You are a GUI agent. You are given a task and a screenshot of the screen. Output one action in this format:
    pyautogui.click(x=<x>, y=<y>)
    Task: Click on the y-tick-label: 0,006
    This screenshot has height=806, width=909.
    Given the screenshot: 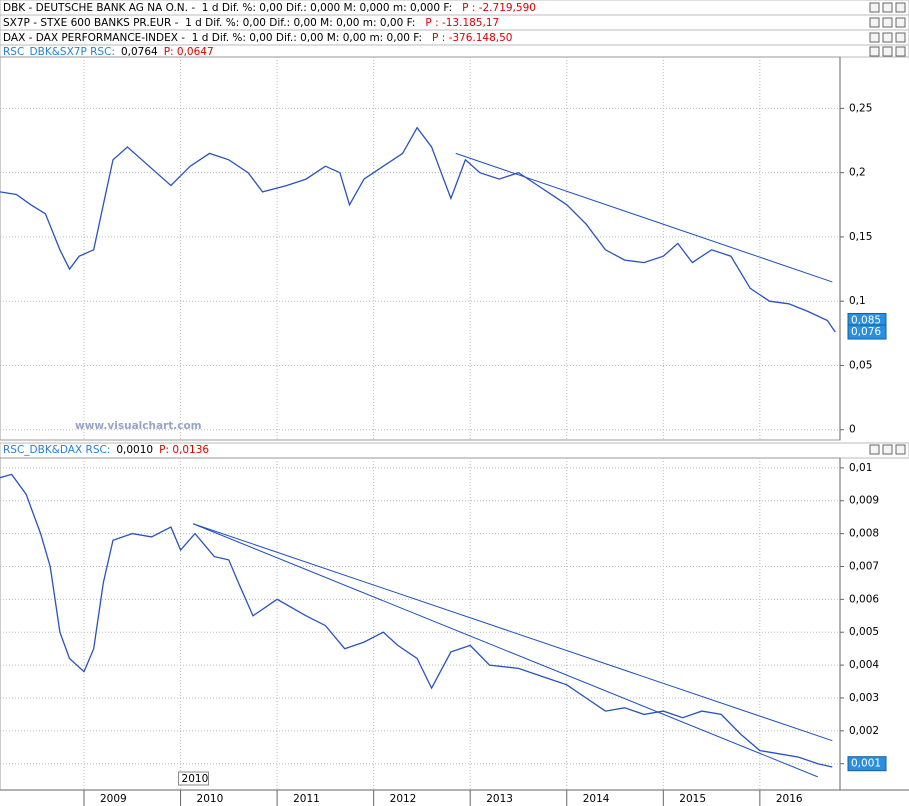 What is the action you would take?
    pyautogui.click(x=864, y=599)
    